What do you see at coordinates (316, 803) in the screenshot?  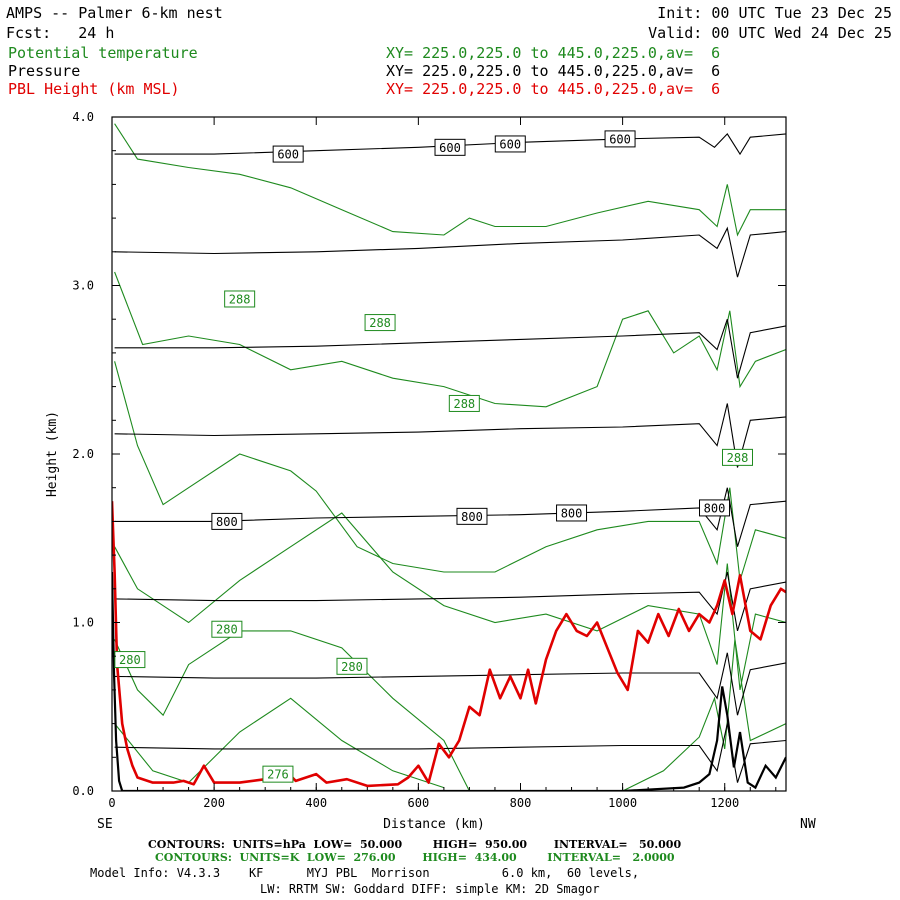 I see `x-tick-label: 400` at bounding box center [316, 803].